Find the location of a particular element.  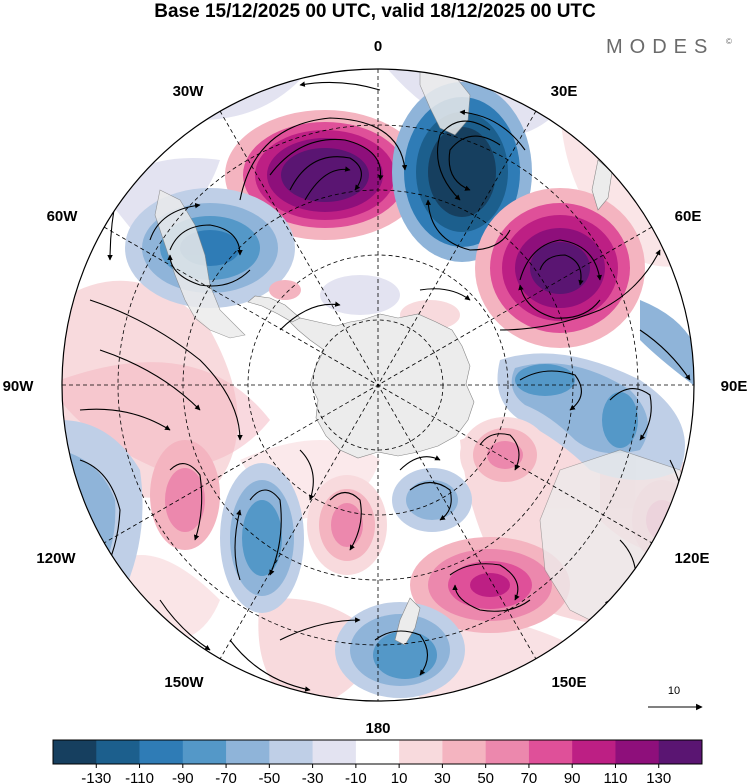

colorbar-tick-label: -30 is located at coordinates (313, 776).